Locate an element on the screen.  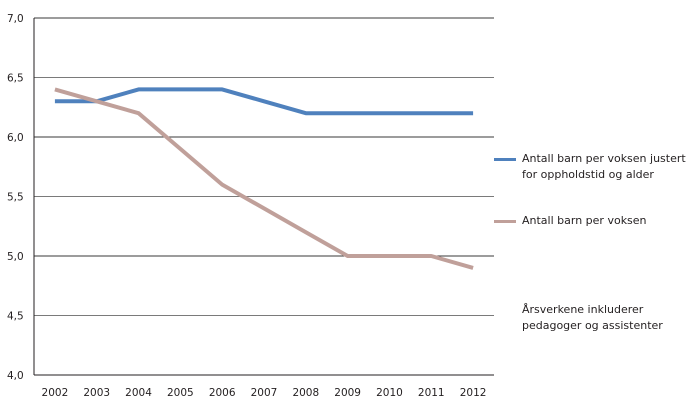
y-tick-labels: 4,0 4,5 5,0 5,5 6,0 6,5 7,0 is located at coordinates (15, 197).